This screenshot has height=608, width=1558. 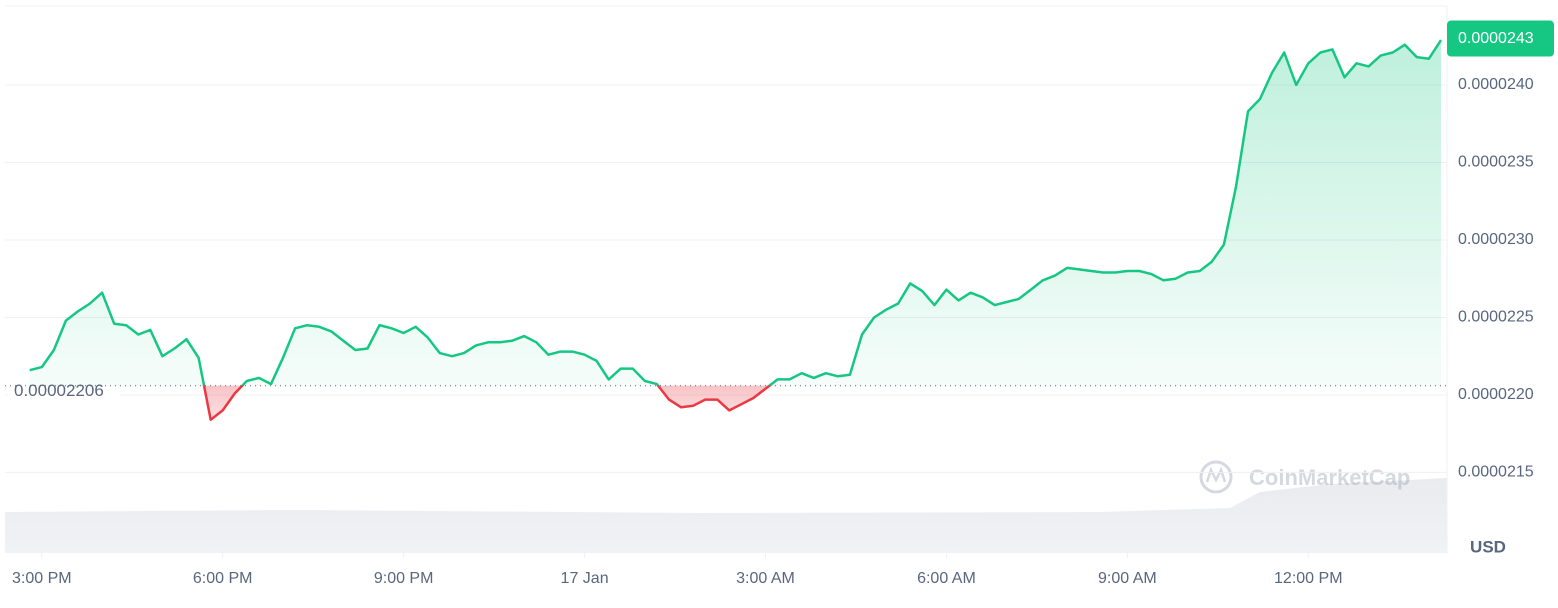 I want to click on current-price-badge, so click(x=1500, y=38).